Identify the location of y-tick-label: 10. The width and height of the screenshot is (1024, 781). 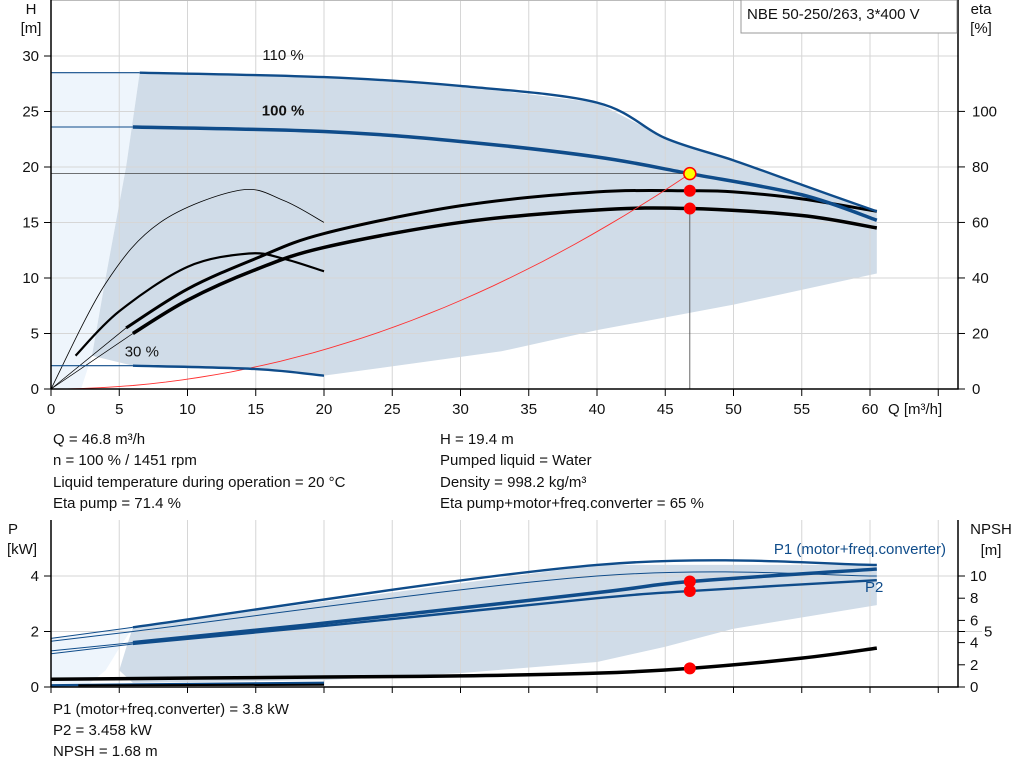
(30, 278).